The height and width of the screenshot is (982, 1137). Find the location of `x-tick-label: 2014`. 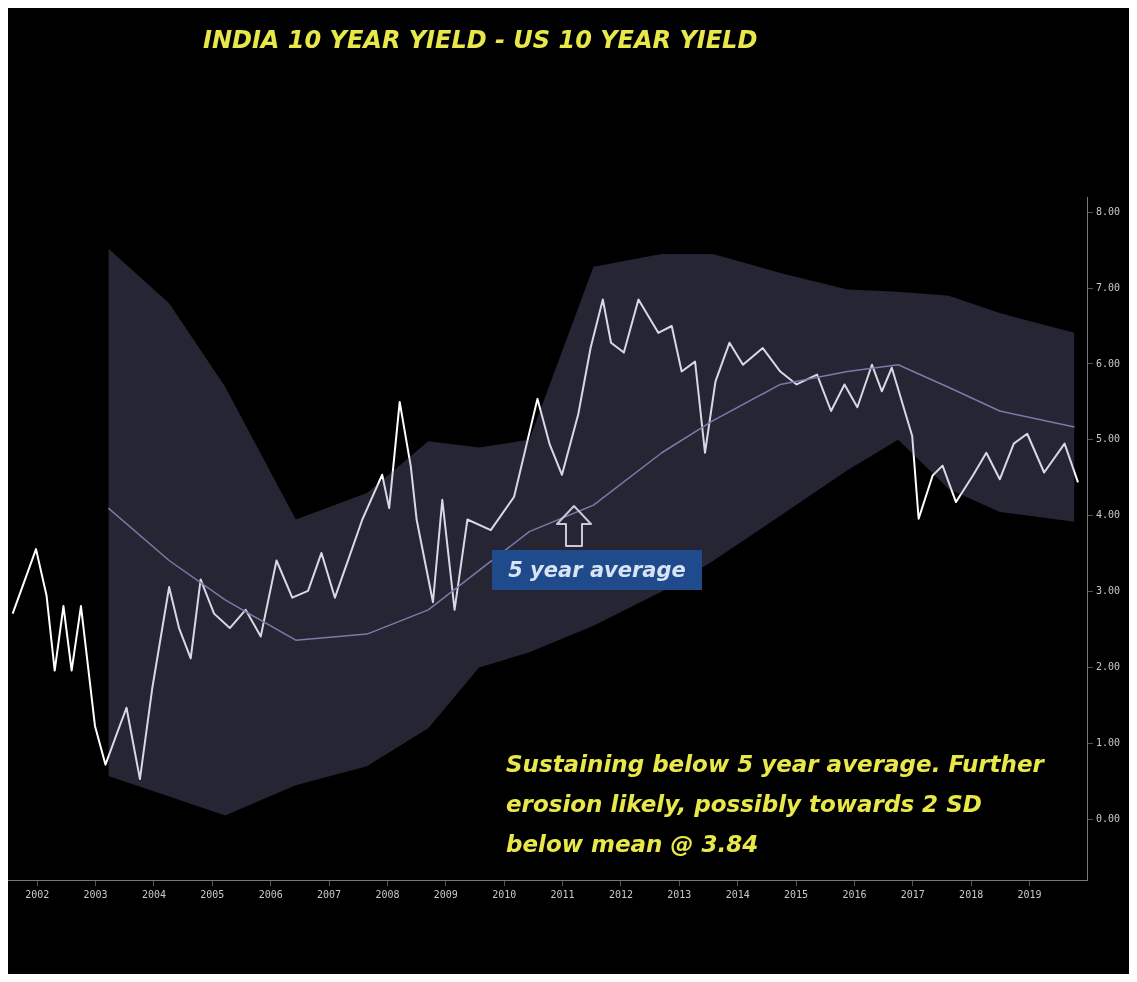

x-tick-label: 2014 is located at coordinates (737, 894).